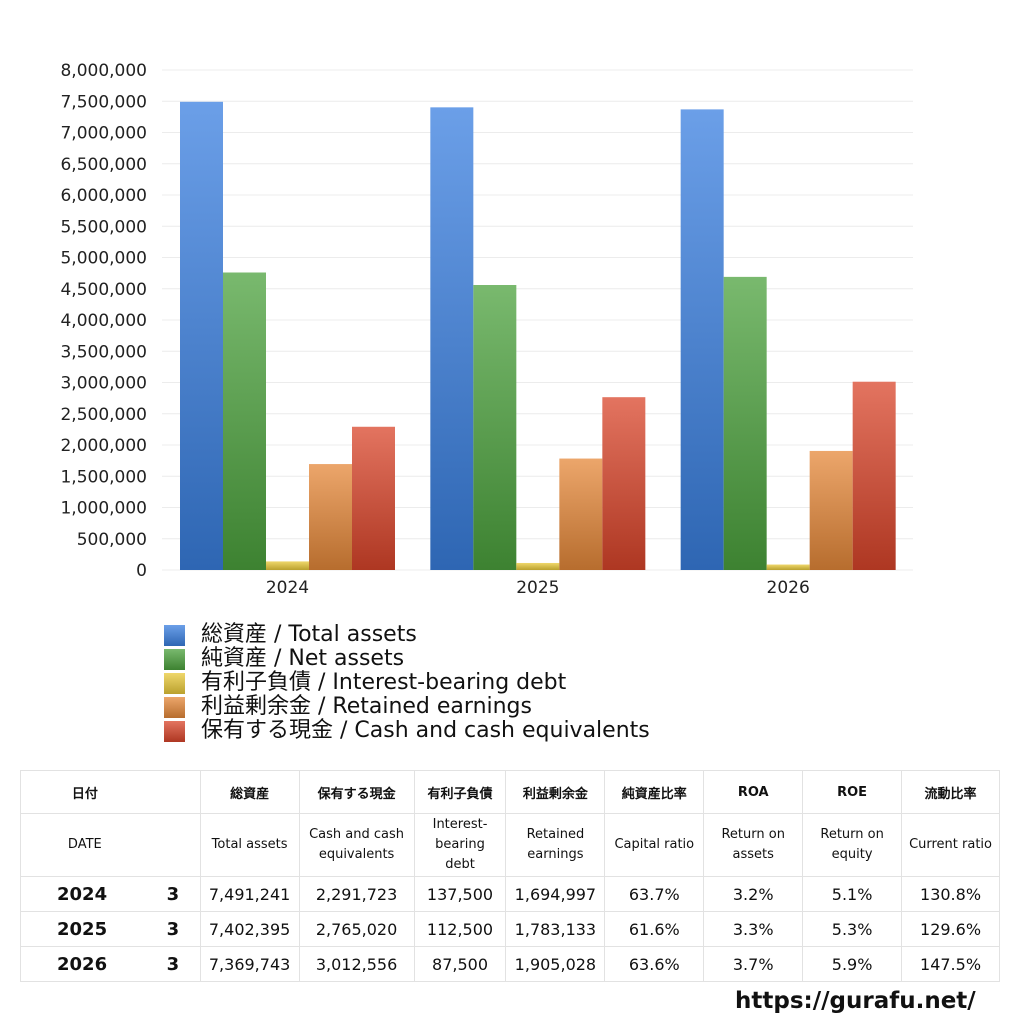 The image size is (1024, 1024). What do you see at coordinates (788, 588) in the screenshot?
I see `x-category-label: 2026` at bounding box center [788, 588].